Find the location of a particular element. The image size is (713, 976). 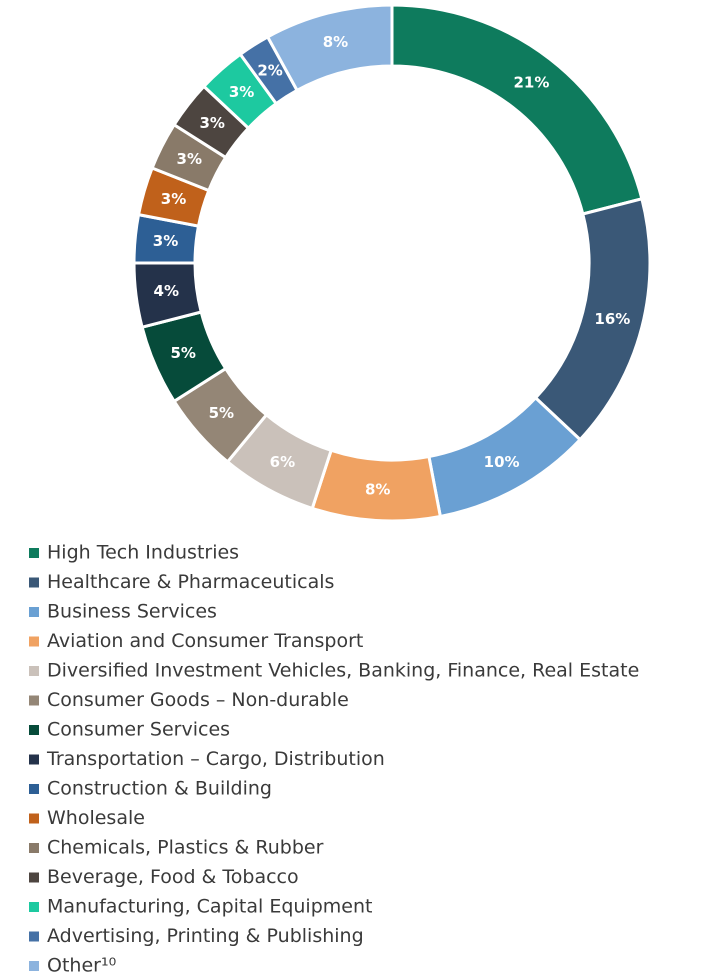

legend-label: Construction & Building is located at coordinates (159, 789).